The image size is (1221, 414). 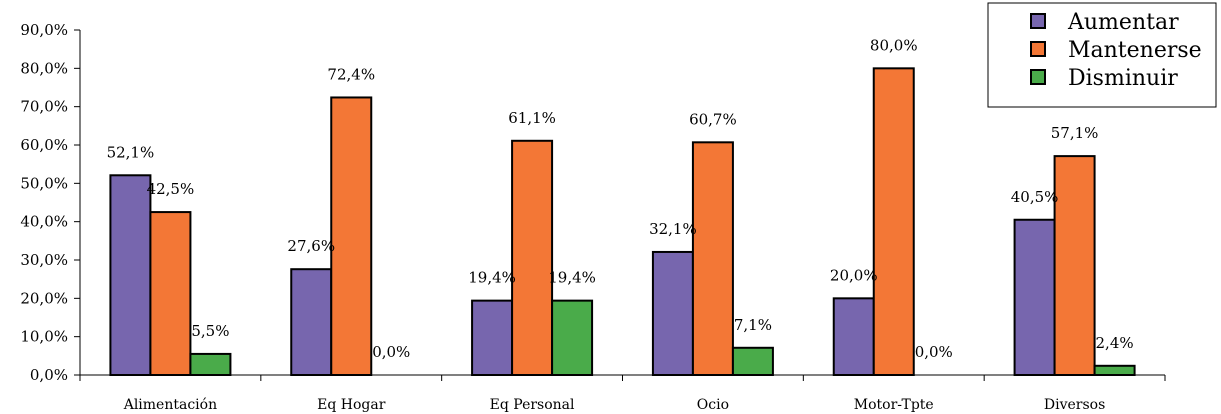 What do you see at coordinates (44, 68) in the screenshot?
I see `y-tick-label: 80,0%` at bounding box center [44, 68].